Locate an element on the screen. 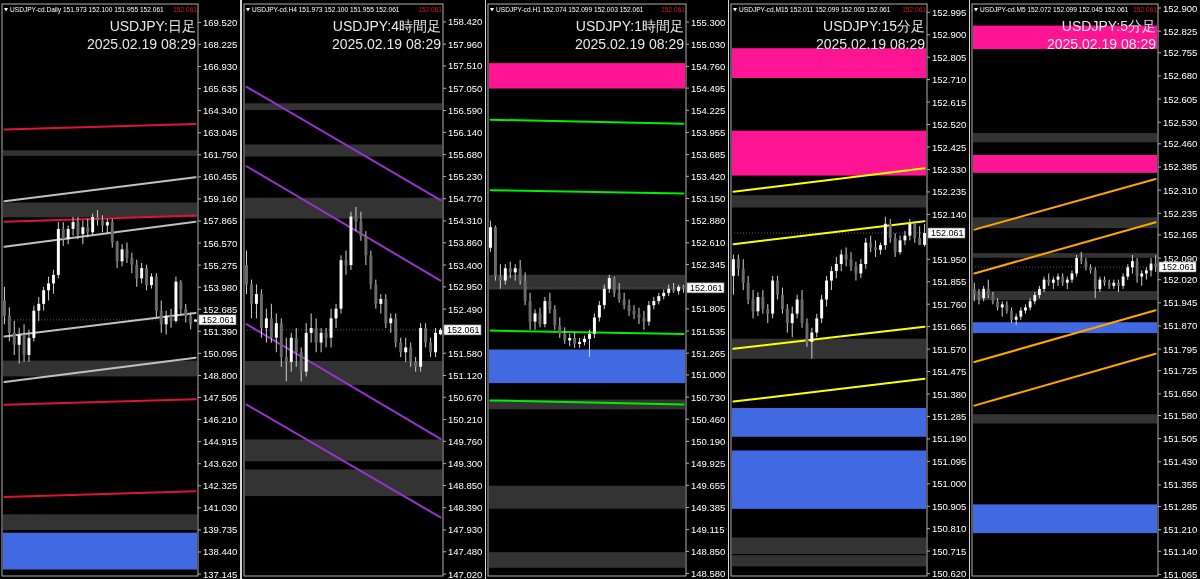 The width and height of the screenshot is (1200, 579). y-tick-label: 159.160 is located at coordinates (220, 199).